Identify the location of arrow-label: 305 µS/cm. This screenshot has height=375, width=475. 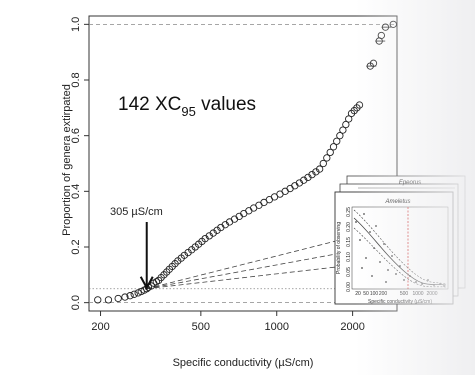
(136, 212).